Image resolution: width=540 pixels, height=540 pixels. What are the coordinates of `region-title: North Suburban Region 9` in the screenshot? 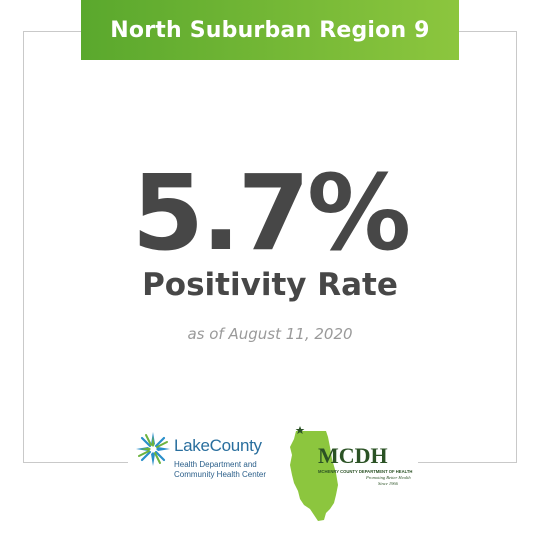 It's located at (270, 30).